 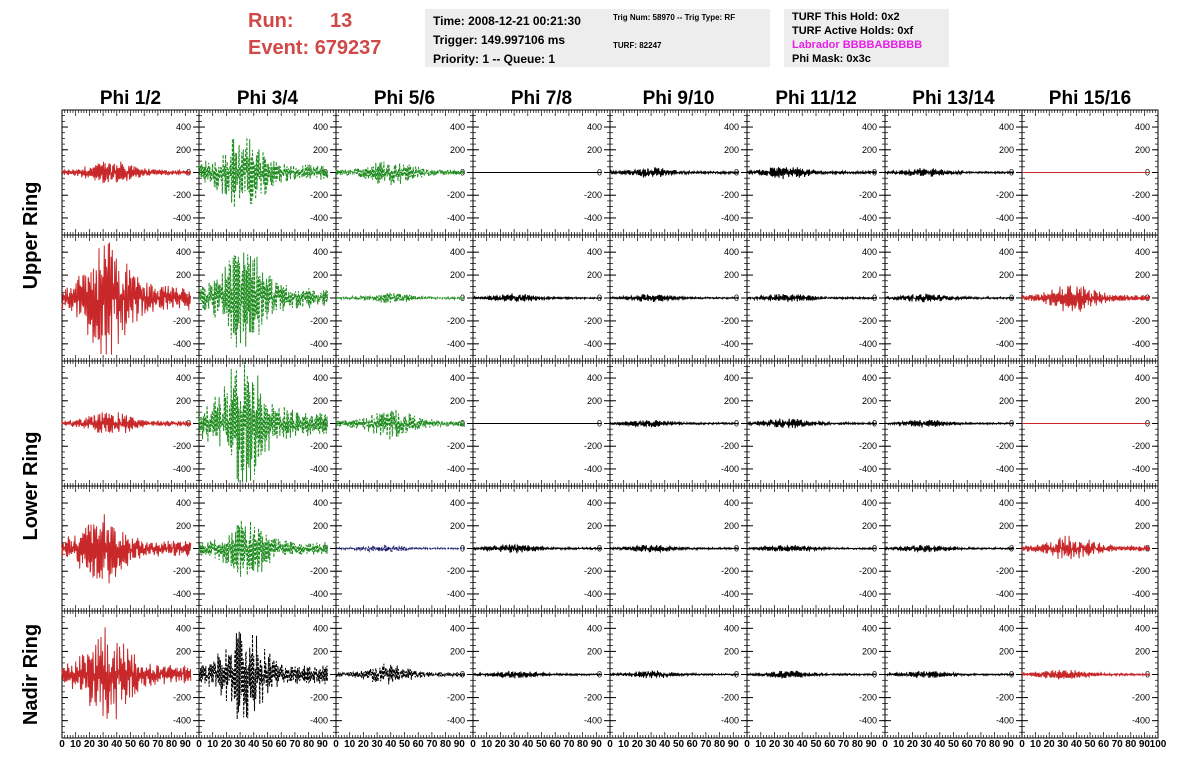 I want to click on event-row: Event: 679237, so click(x=314, y=48).